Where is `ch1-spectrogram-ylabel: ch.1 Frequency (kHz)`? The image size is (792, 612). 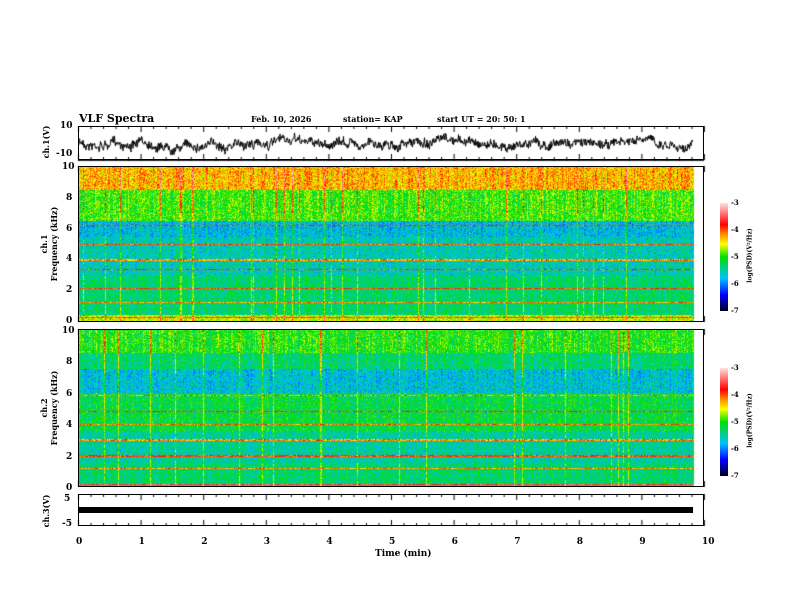
ch1-spectrogram-ylabel: ch.1 Frequency (kHz) is located at coordinates (49, 244).